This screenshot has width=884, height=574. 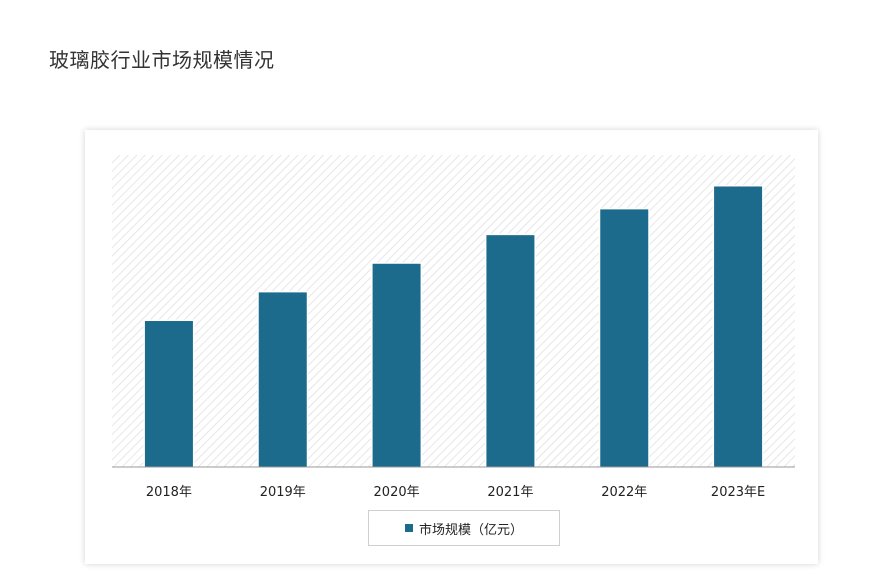 What do you see at coordinates (738, 326) in the screenshot?
I see `bar-2023年E` at bounding box center [738, 326].